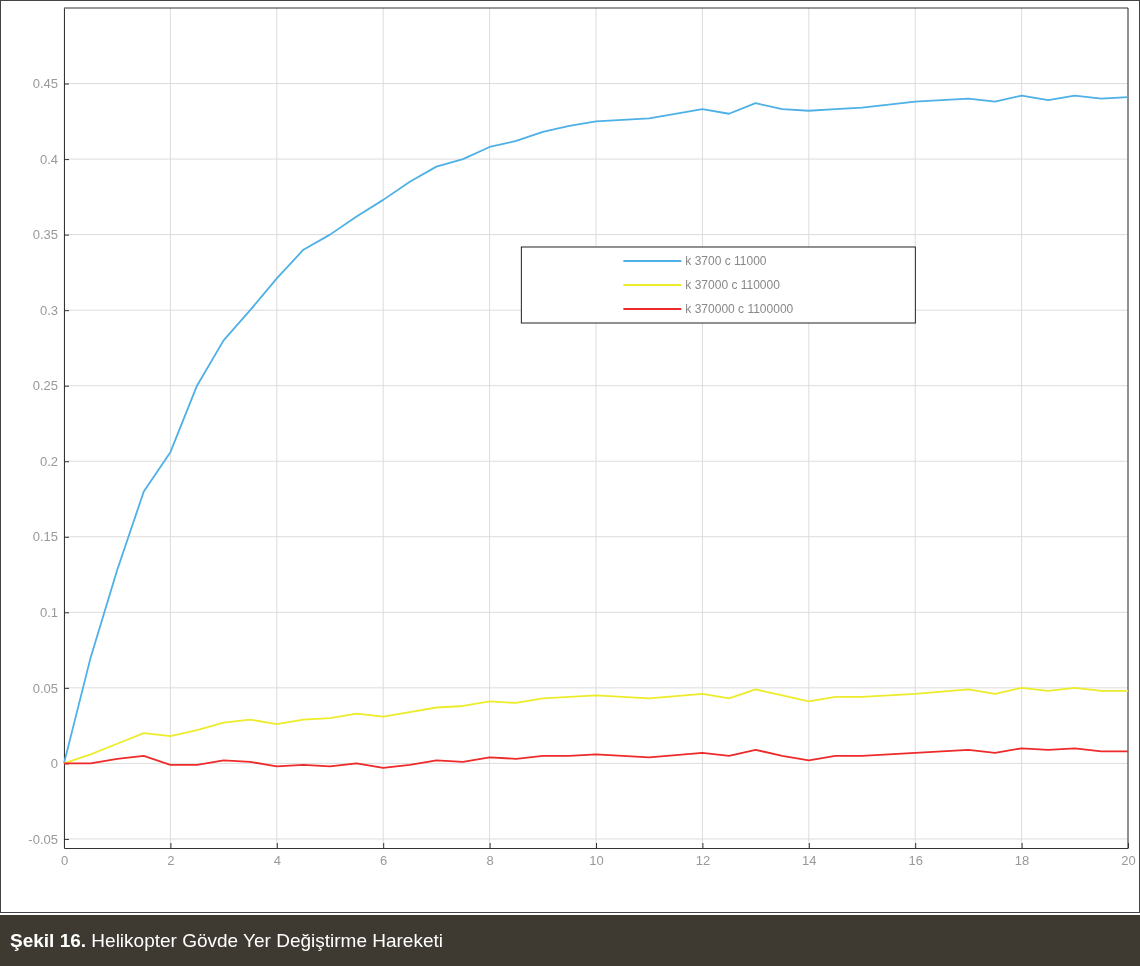  Describe the element at coordinates (739, 309) in the screenshot. I see `legend-label: k 370000 c 1100000` at that location.